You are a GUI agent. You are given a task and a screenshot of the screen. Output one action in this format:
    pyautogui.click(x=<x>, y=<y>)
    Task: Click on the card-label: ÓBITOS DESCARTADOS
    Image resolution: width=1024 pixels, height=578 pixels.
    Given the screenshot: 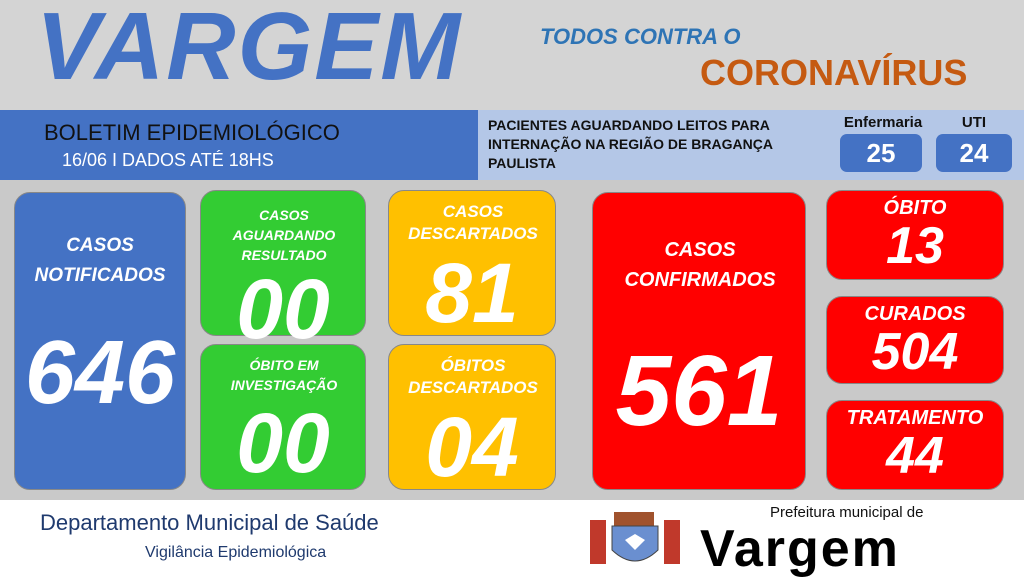 What is the action you would take?
    pyautogui.click(x=473, y=376)
    